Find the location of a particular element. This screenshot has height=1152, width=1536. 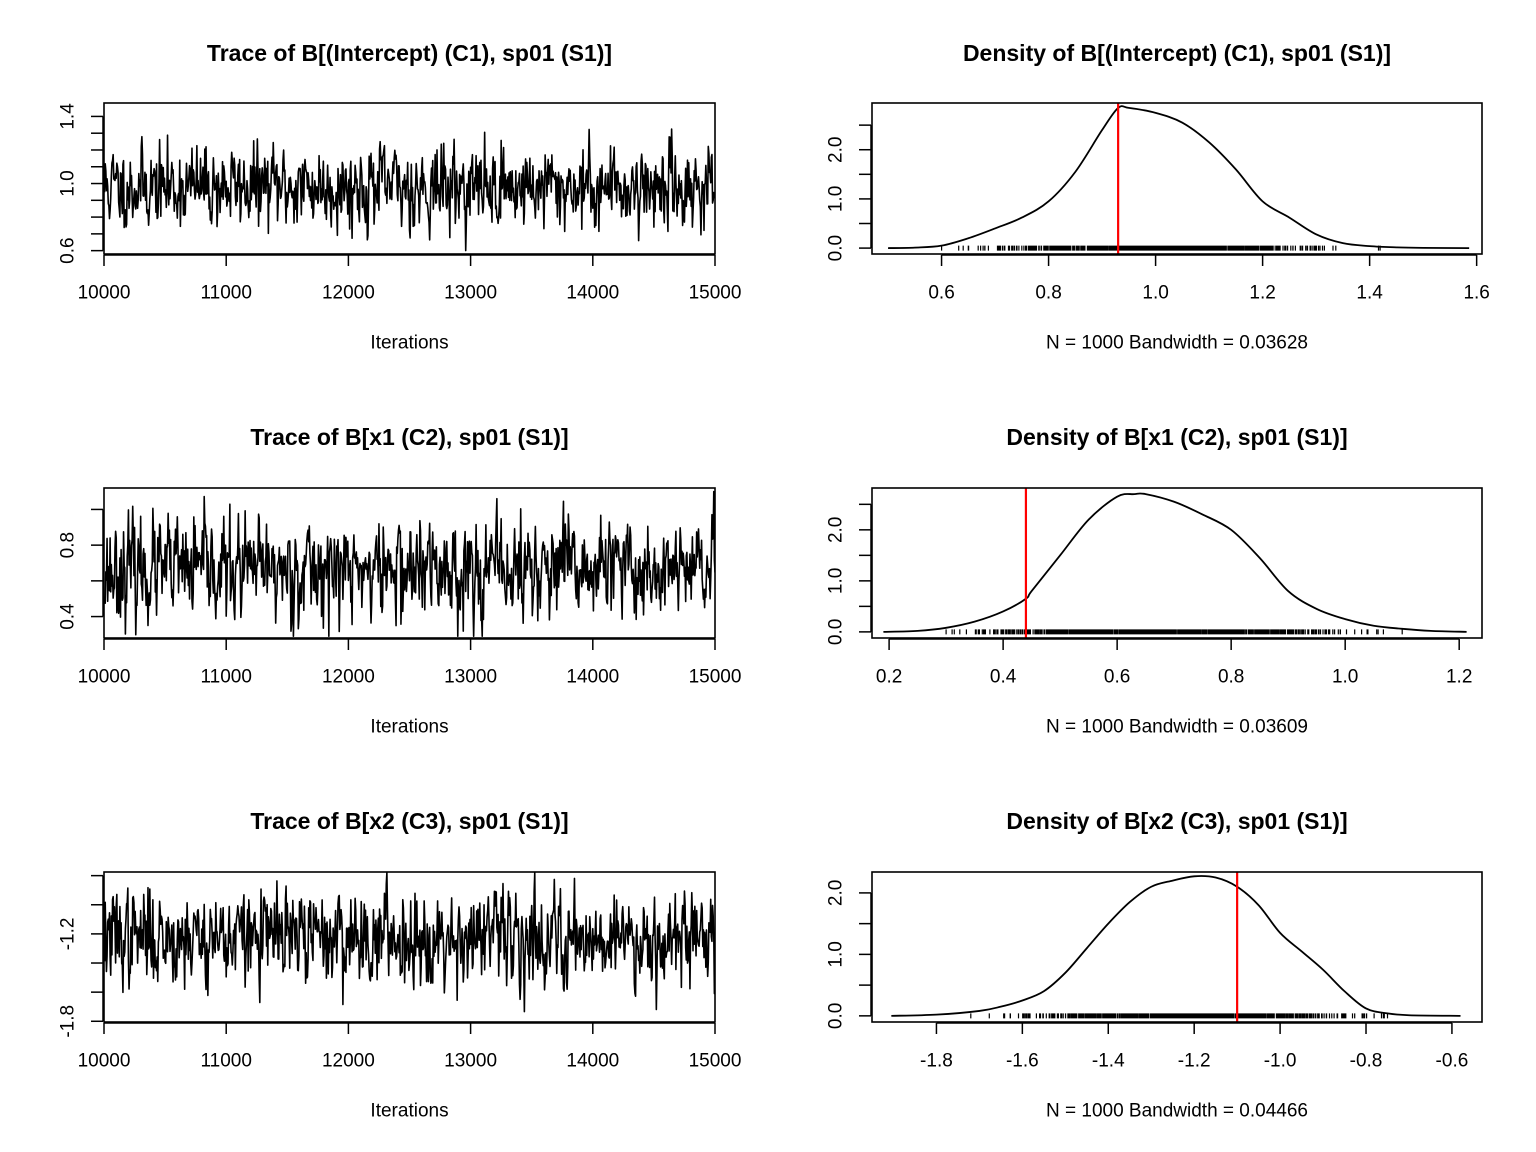

x-tick-label: -1.8 is located at coordinates (936, 1061).